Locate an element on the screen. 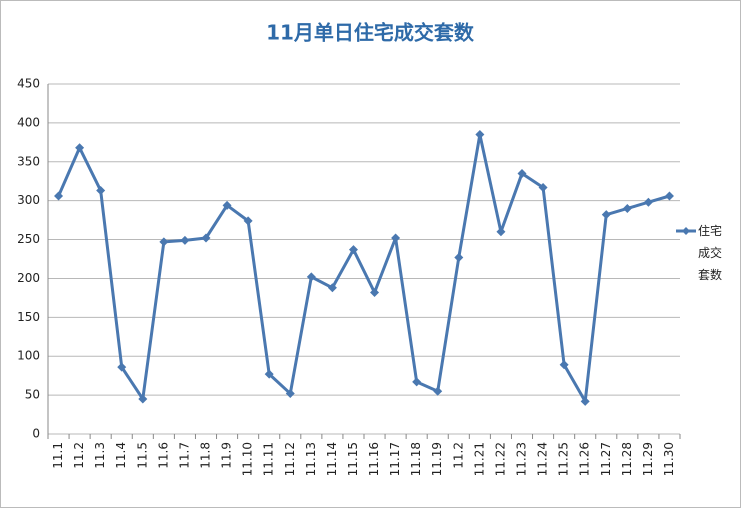  x-tick-label: 11.30 is located at coordinates (669, 459).